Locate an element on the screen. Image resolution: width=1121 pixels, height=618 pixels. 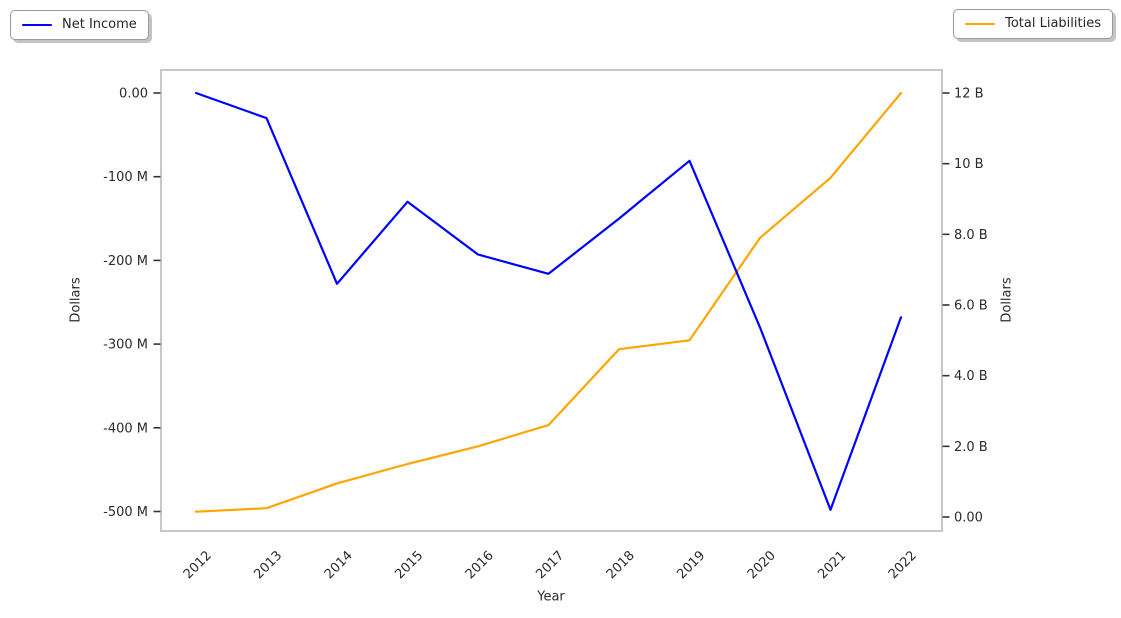
legend-total-liabilities: Total Liabilities is located at coordinates (1033, 24).